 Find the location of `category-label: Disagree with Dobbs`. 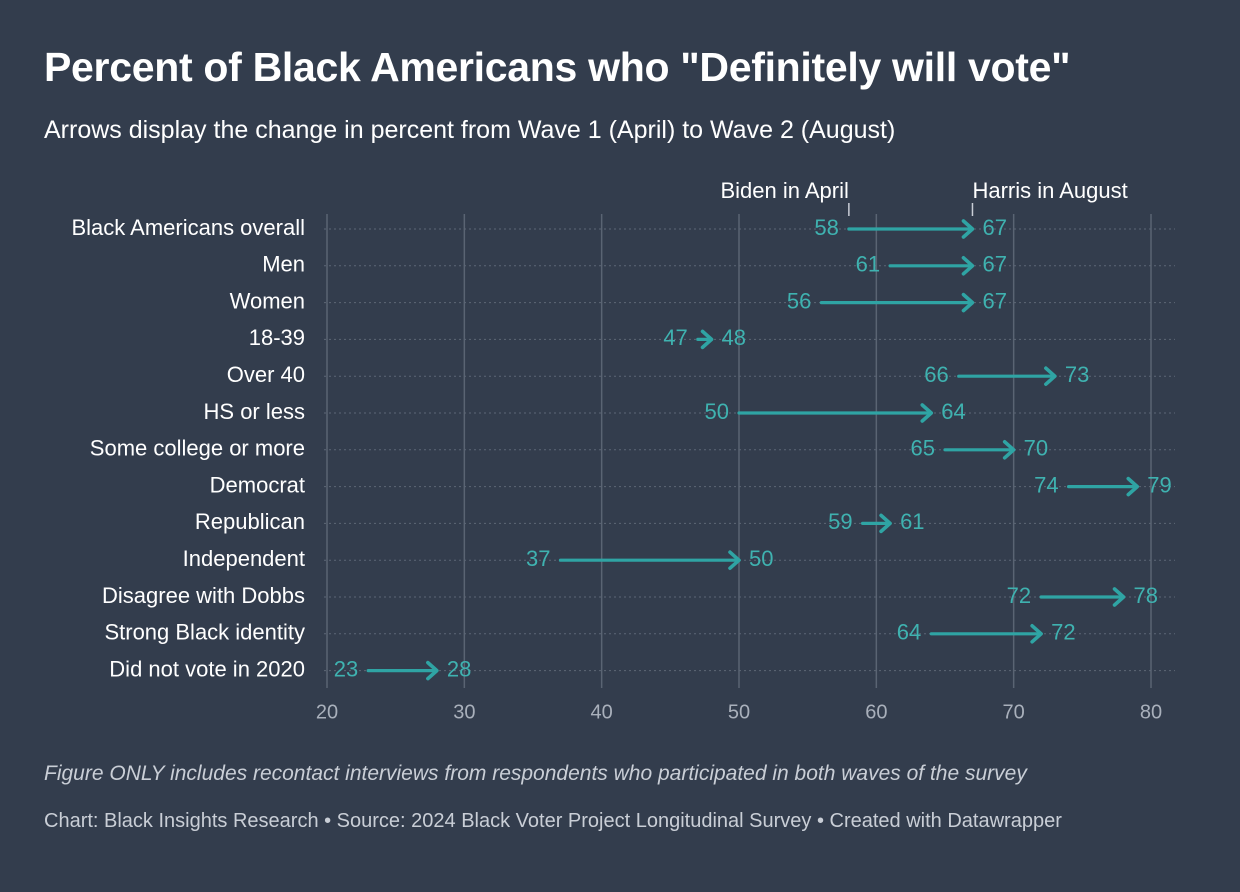

category-label: Disagree with Dobbs is located at coordinates (203, 595).